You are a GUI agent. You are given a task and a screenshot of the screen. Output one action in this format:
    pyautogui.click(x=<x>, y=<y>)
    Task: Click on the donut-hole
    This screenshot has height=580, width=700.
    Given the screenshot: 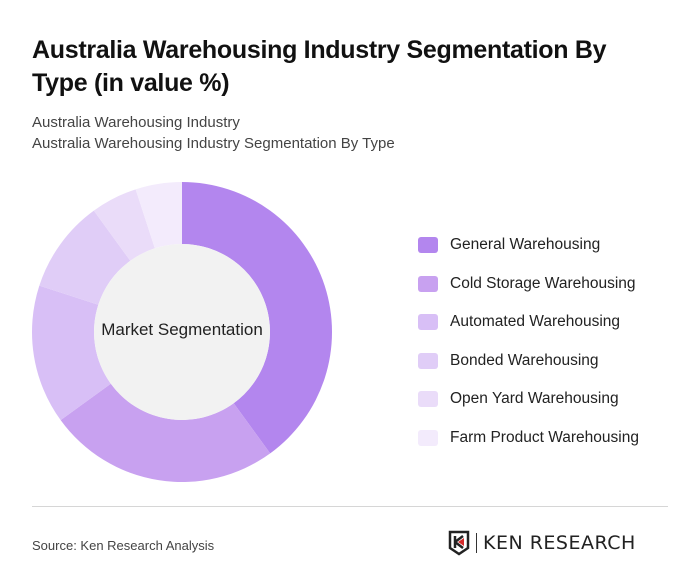 What is the action you would take?
    pyautogui.click(x=182, y=332)
    